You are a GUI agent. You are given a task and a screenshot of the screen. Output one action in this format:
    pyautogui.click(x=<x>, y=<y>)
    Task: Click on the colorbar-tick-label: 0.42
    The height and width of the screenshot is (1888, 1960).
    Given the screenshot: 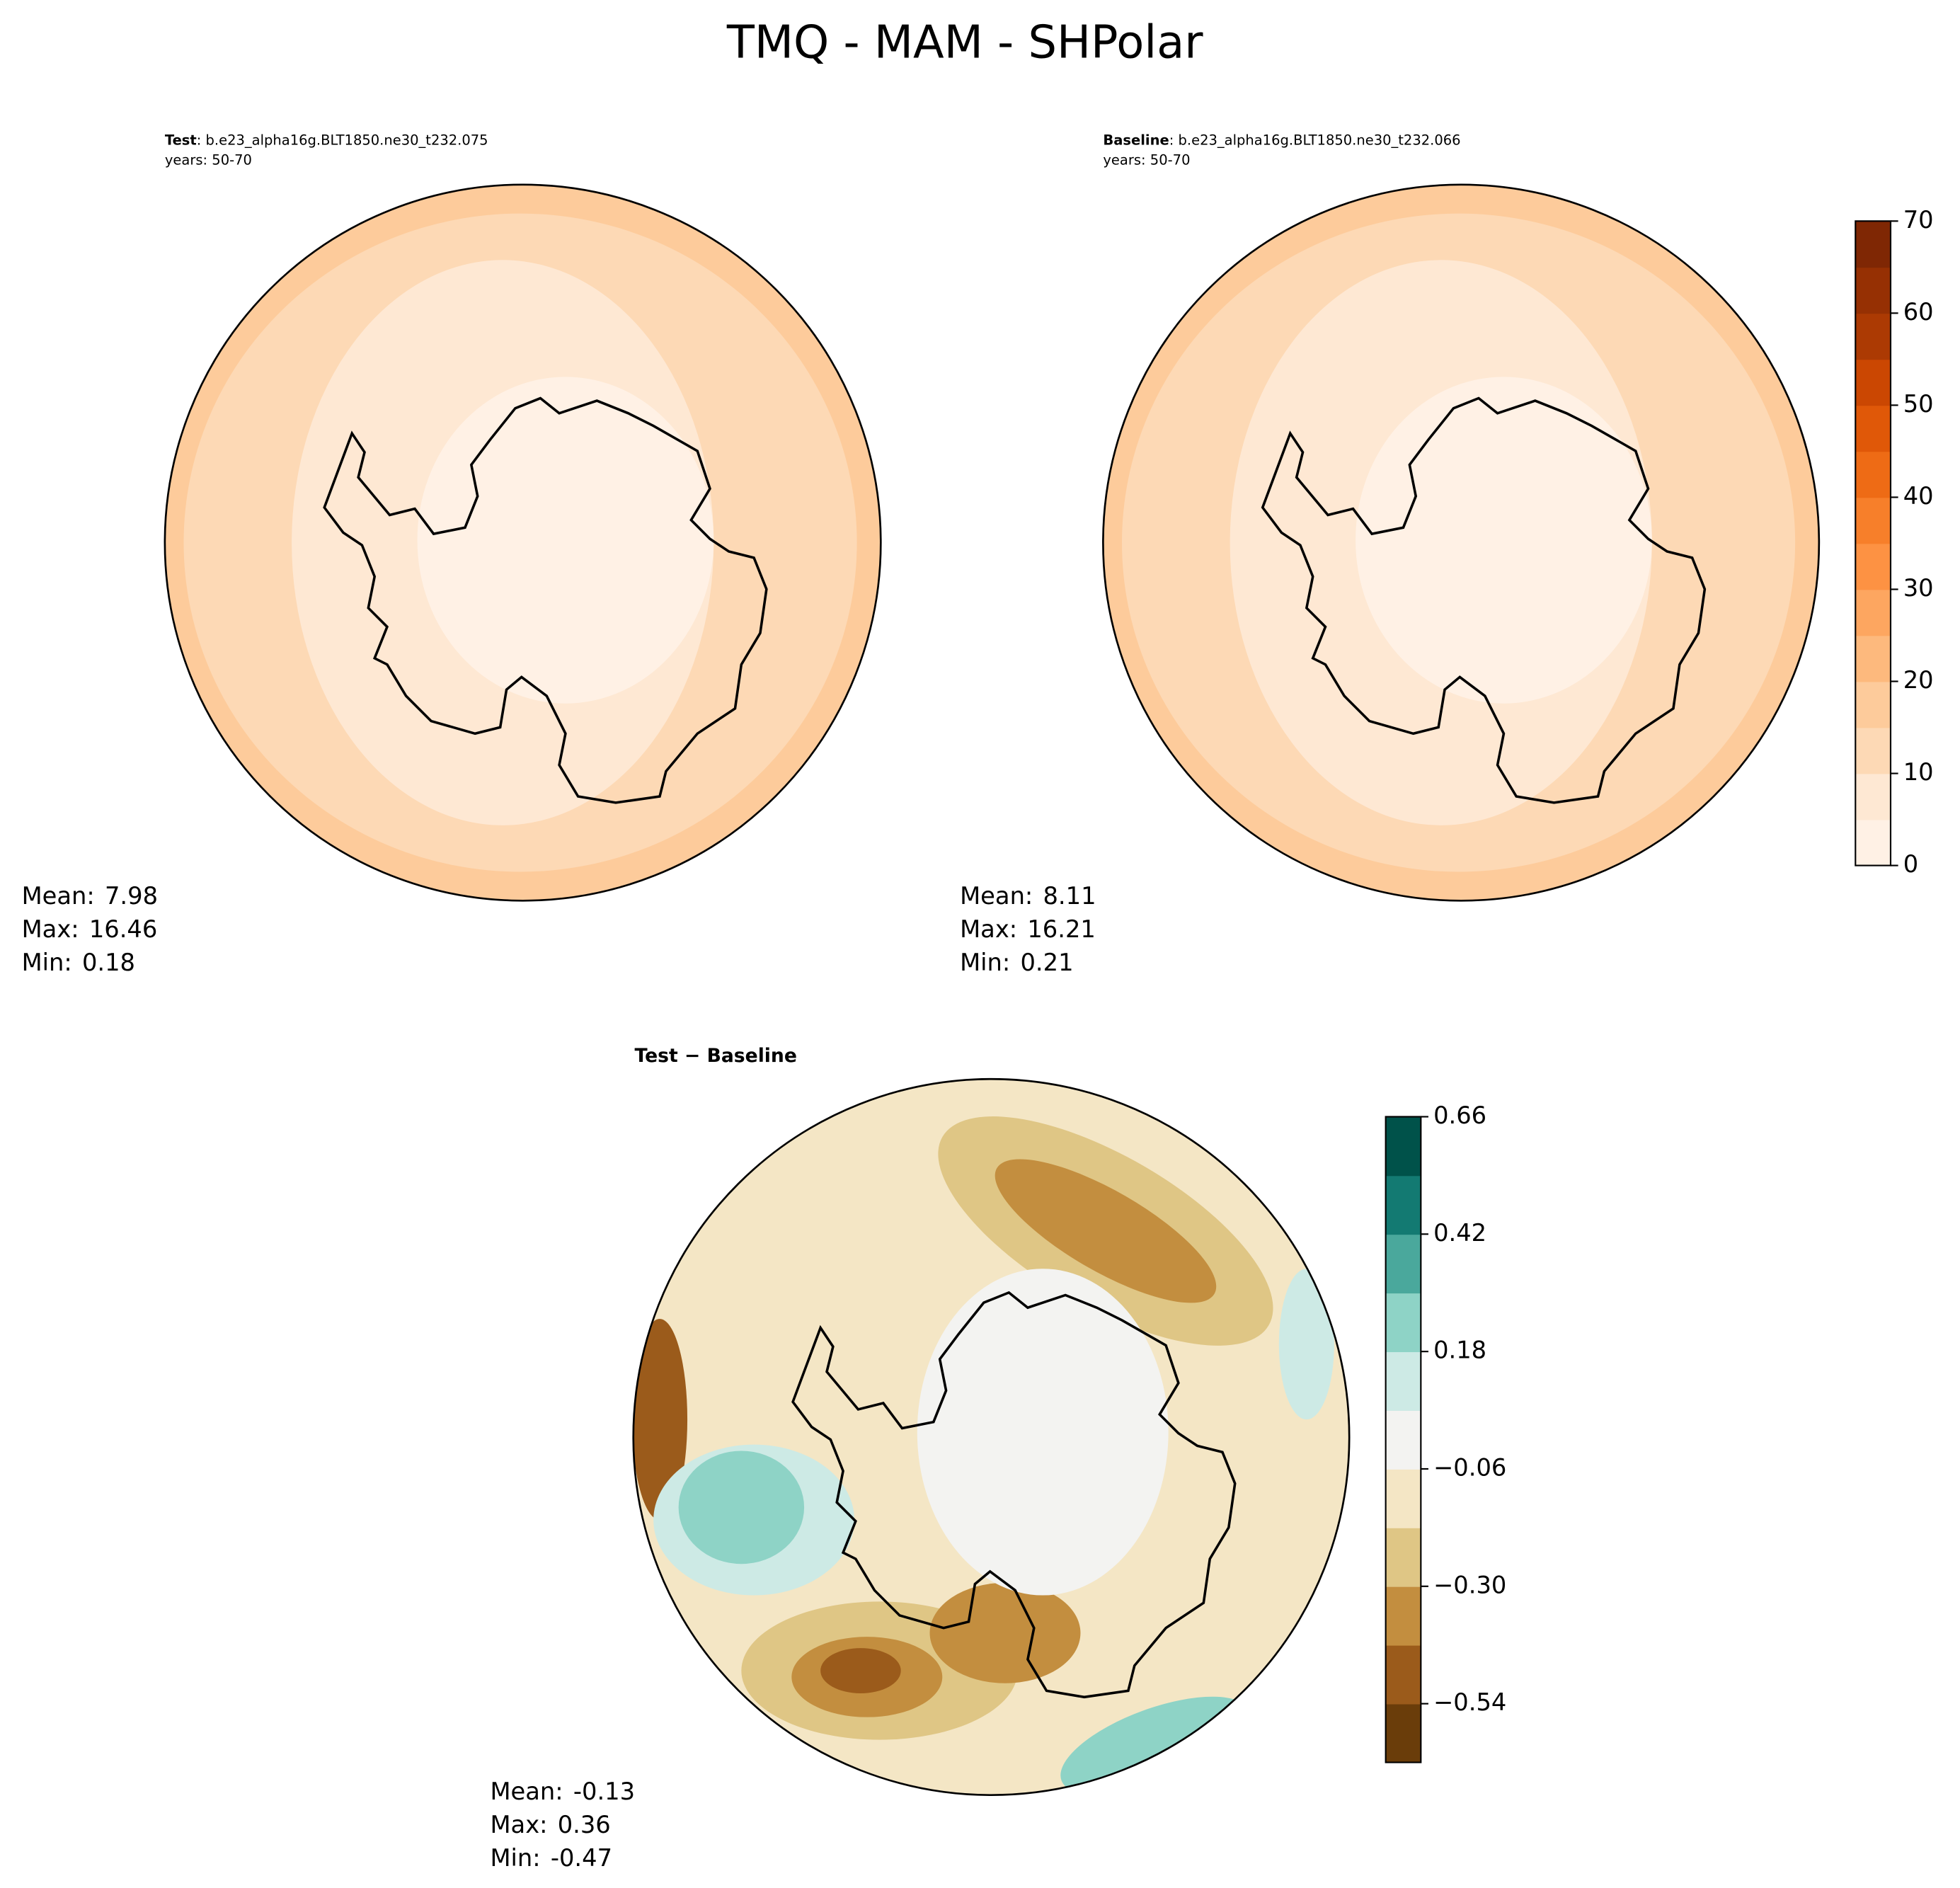 What is the action you would take?
    pyautogui.click(x=1459, y=1233)
    